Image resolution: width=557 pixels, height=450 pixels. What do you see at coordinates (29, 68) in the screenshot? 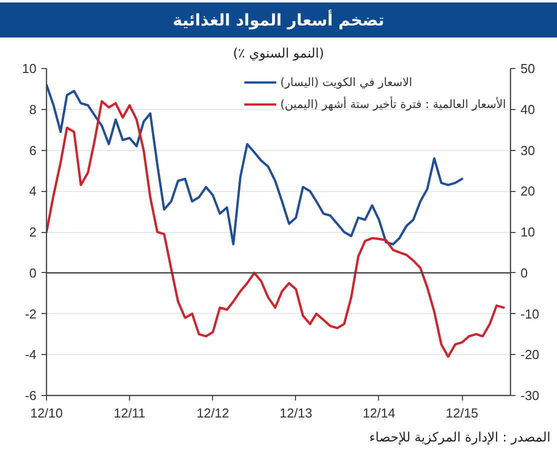
I see `y-tick-label: 10` at bounding box center [29, 68].